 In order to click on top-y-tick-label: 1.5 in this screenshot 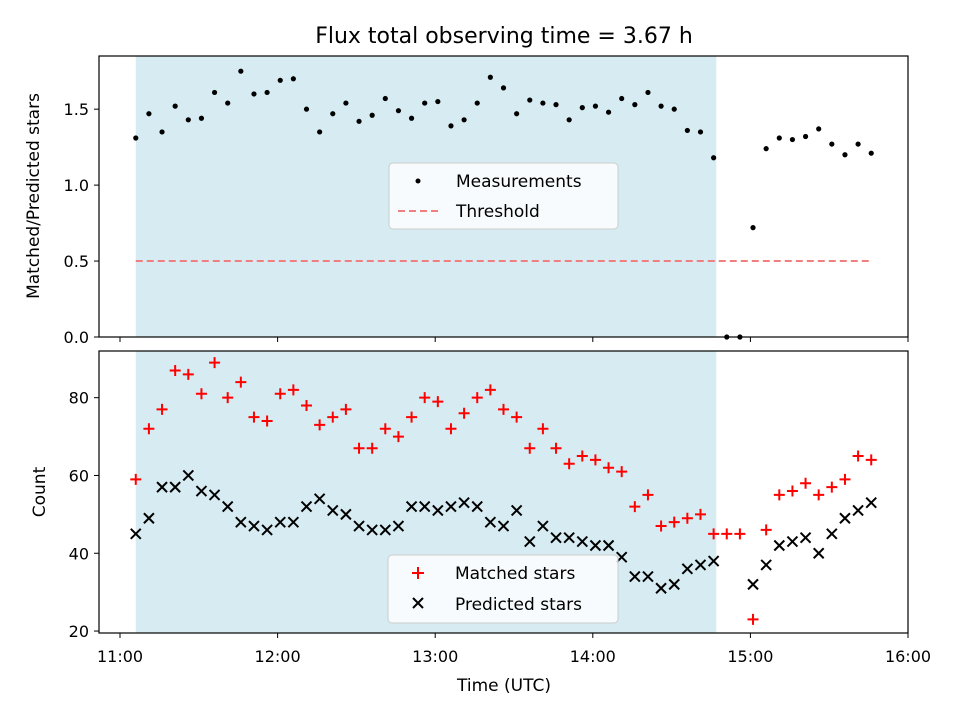, I will do `click(76, 109)`.